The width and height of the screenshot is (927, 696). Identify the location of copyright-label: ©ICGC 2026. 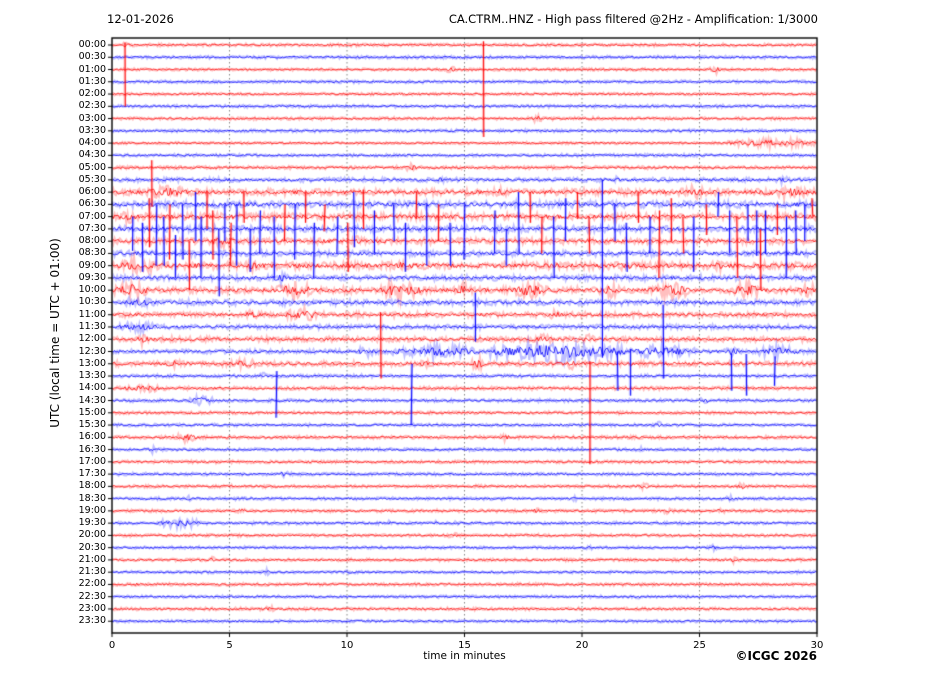
(776, 656).